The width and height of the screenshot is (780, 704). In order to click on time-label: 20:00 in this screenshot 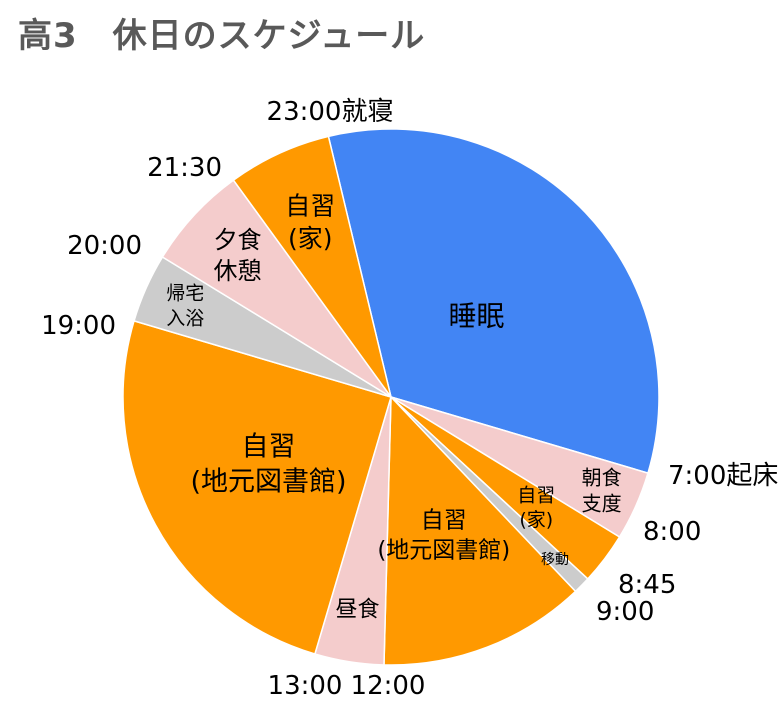, I will do `click(104, 246)`.